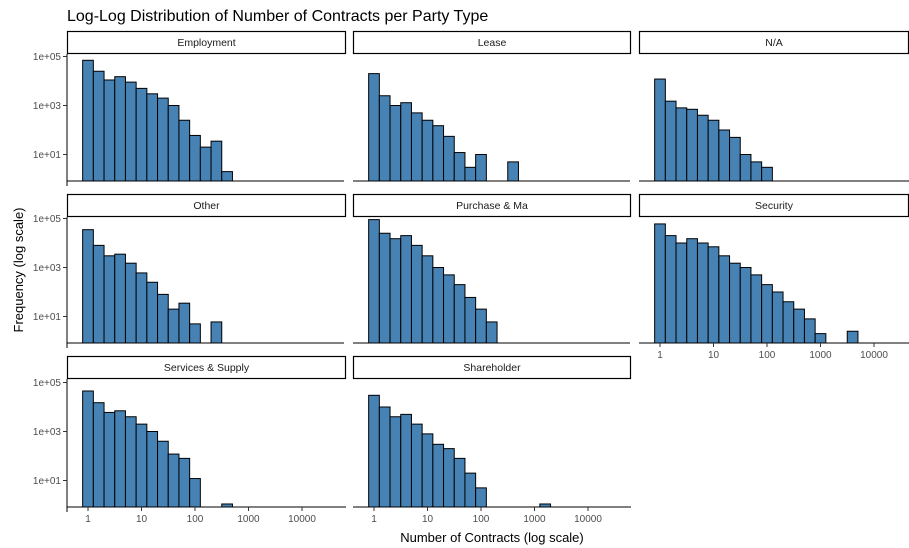  I want to click on panel-strip-label: Shareholder, so click(492, 368).